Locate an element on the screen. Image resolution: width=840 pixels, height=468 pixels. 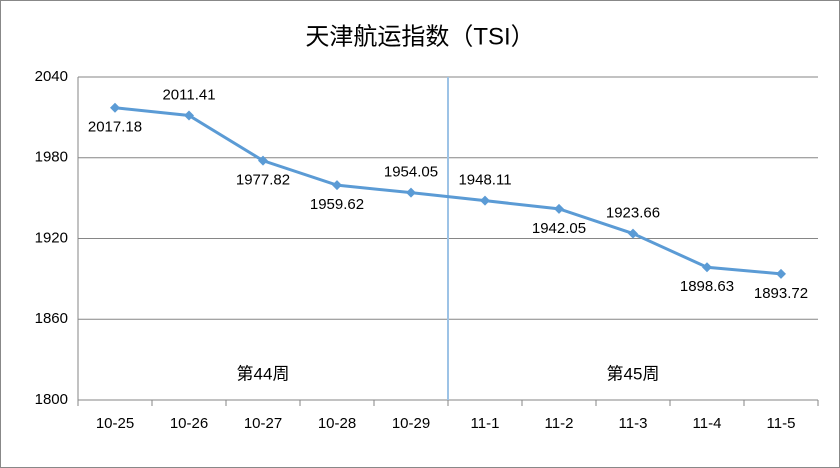
data-label: 1942.05 is located at coordinates (559, 228).